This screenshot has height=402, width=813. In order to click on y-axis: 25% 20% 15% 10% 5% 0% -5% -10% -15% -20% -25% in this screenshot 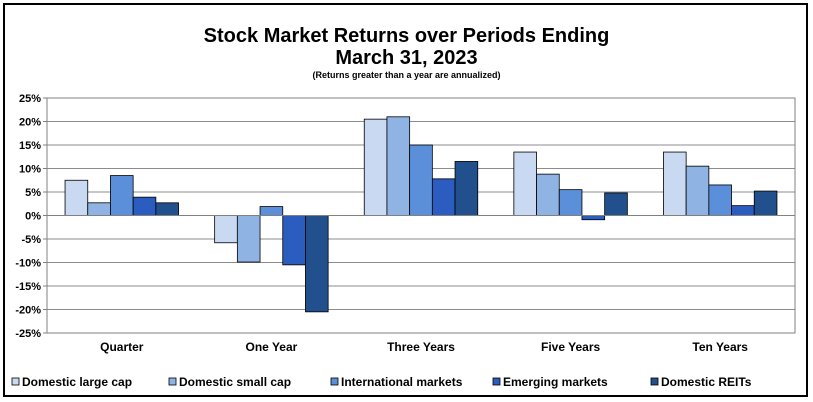, I will do `click(31, 216)`.